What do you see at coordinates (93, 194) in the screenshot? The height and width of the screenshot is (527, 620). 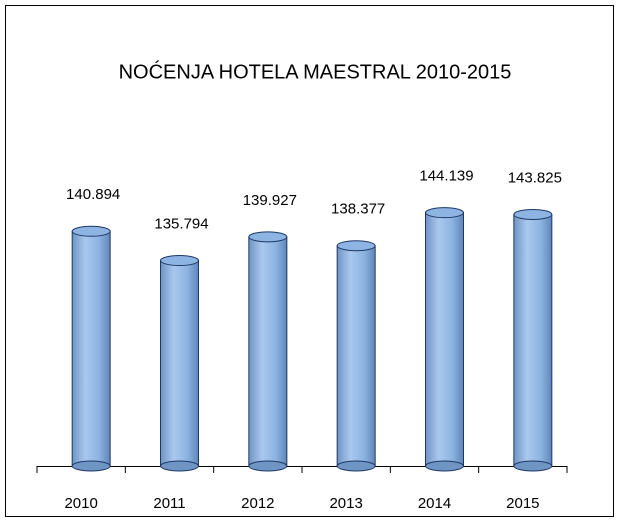 I see `value-label: 140.894` at bounding box center [93, 194].